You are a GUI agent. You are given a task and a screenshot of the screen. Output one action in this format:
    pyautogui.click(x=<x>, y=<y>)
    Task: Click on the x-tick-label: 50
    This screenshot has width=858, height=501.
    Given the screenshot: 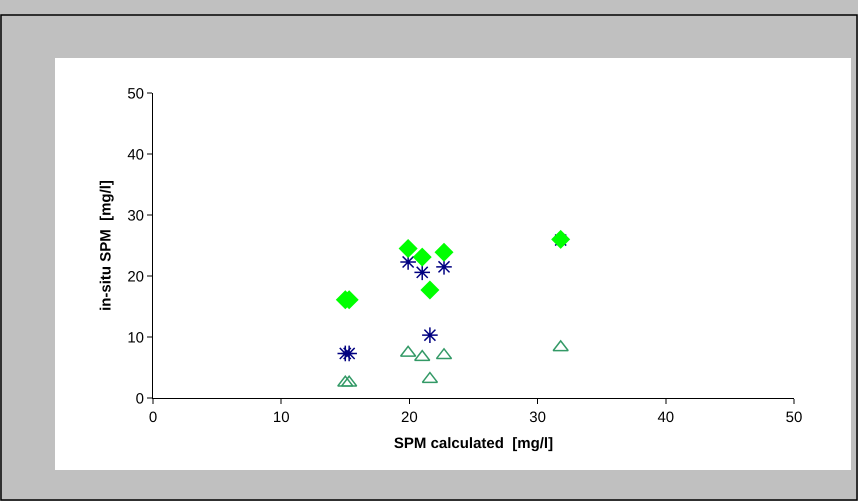 What is the action you would take?
    pyautogui.click(x=794, y=417)
    